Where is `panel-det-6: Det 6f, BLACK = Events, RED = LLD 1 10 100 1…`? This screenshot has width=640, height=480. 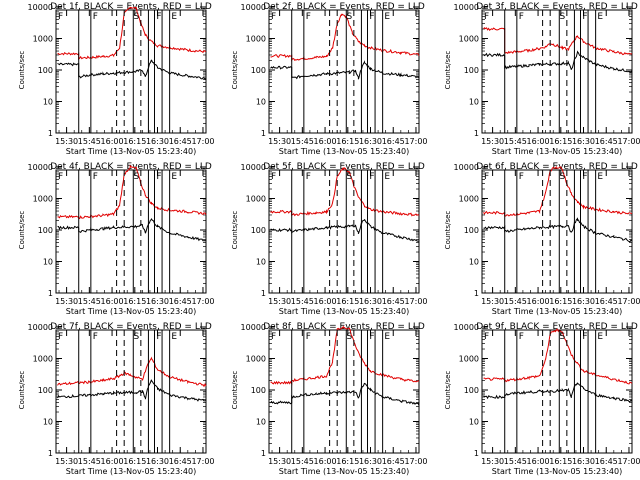 panel-det-6: Det 6f, BLACK = Events, RED = LLD 1 10 100 1… is located at coordinates (542, 239).